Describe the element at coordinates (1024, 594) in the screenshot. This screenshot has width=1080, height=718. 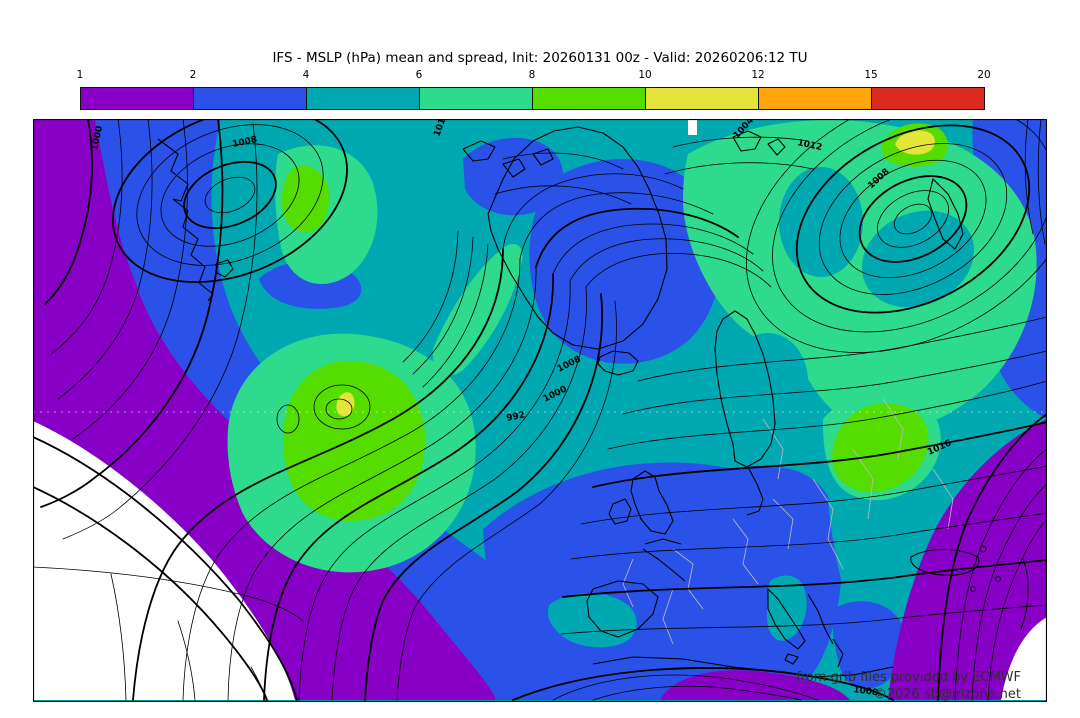
I see `coast-caspian` at that location.